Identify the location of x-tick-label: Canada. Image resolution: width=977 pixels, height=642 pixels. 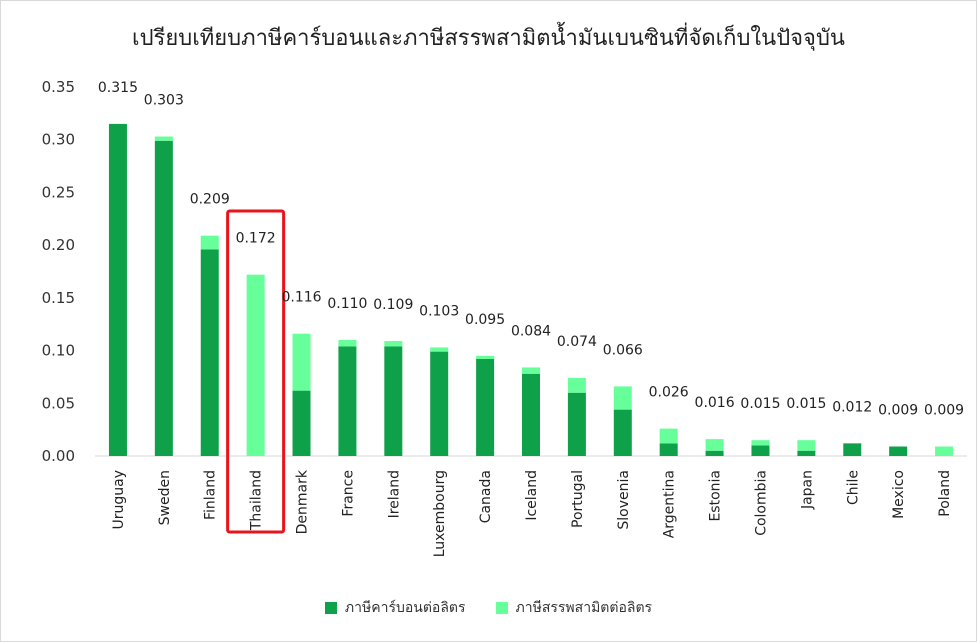
(486, 496).